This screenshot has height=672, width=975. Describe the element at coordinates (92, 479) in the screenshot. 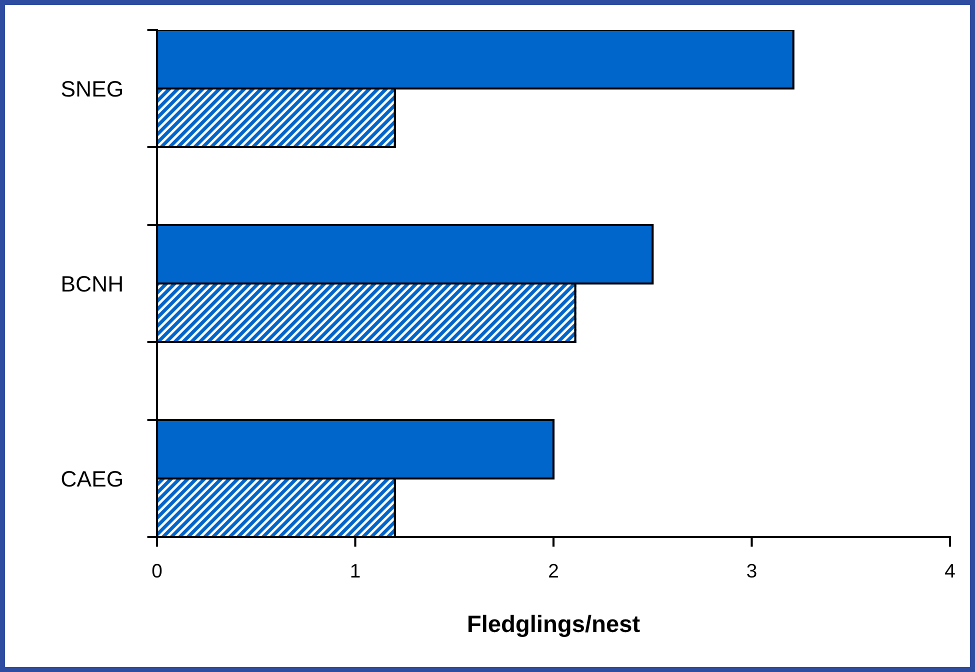

I see `y-tick-label: CAEG` at that location.